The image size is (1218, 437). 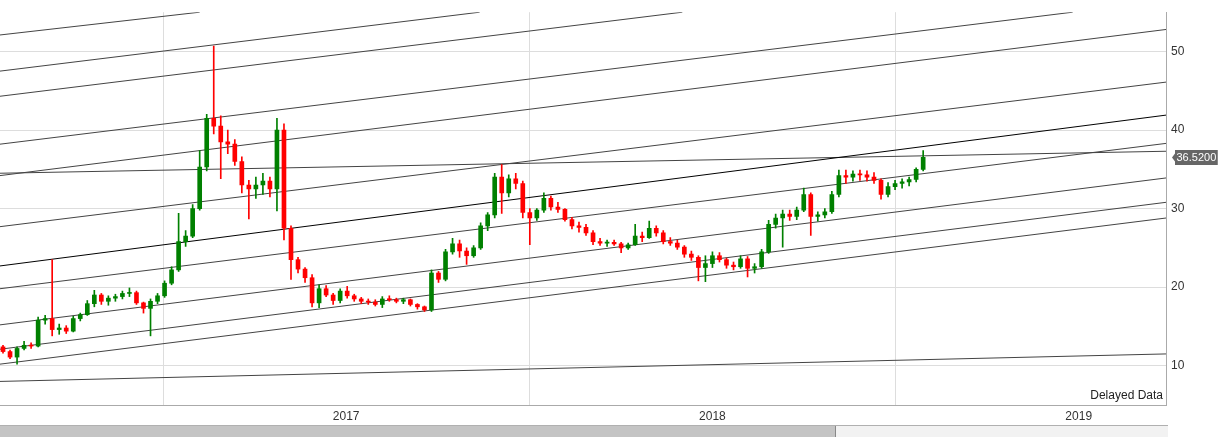 What do you see at coordinates (1178, 286) in the screenshot?
I see `y-tick-label: 20` at bounding box center [1178, 286].